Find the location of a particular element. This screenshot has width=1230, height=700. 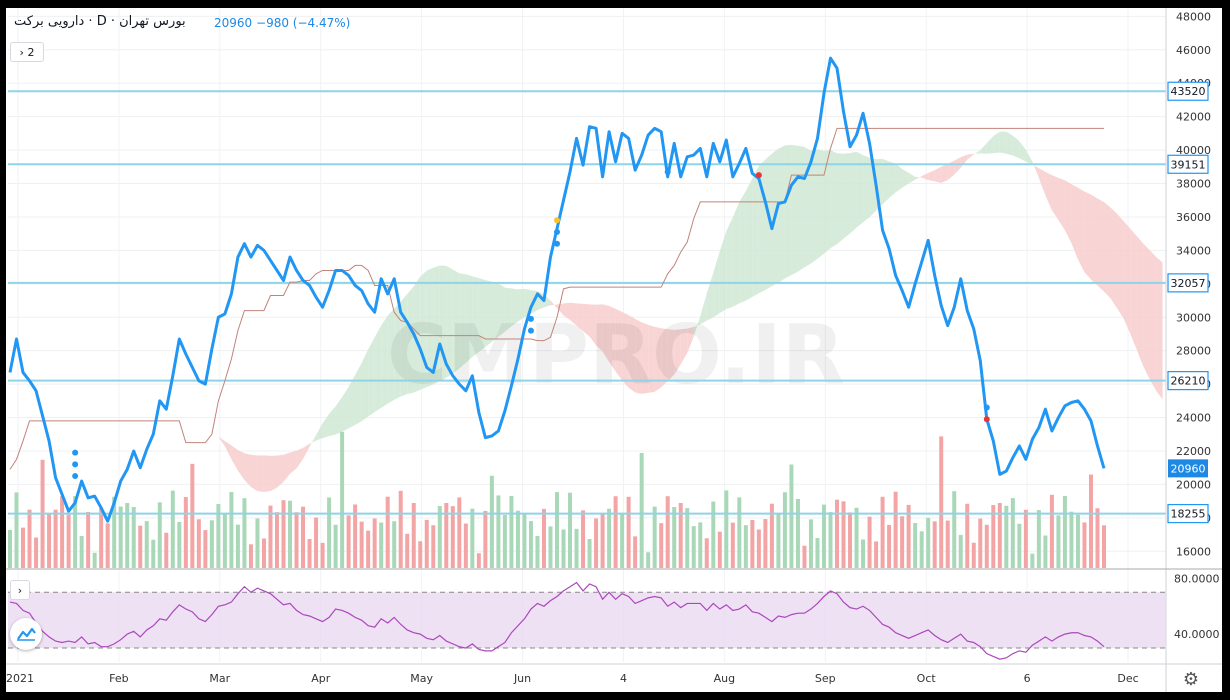

time-tick-label: Oct is located at coordinates (927, 678).